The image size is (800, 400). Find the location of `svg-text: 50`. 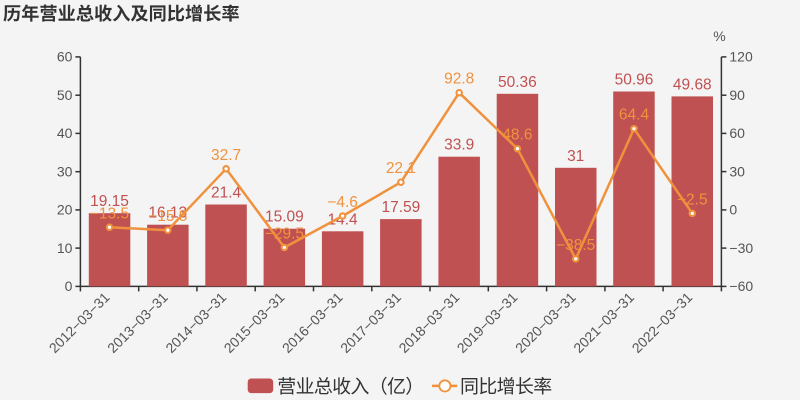

svg-text: 50 is located at coordinates (65, 95).